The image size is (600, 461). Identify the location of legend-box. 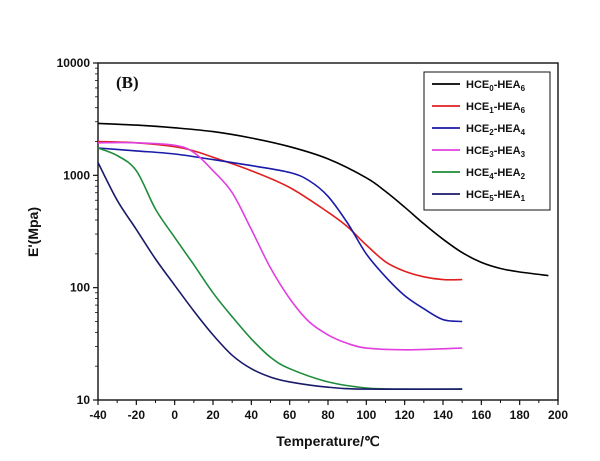
(487, 141).